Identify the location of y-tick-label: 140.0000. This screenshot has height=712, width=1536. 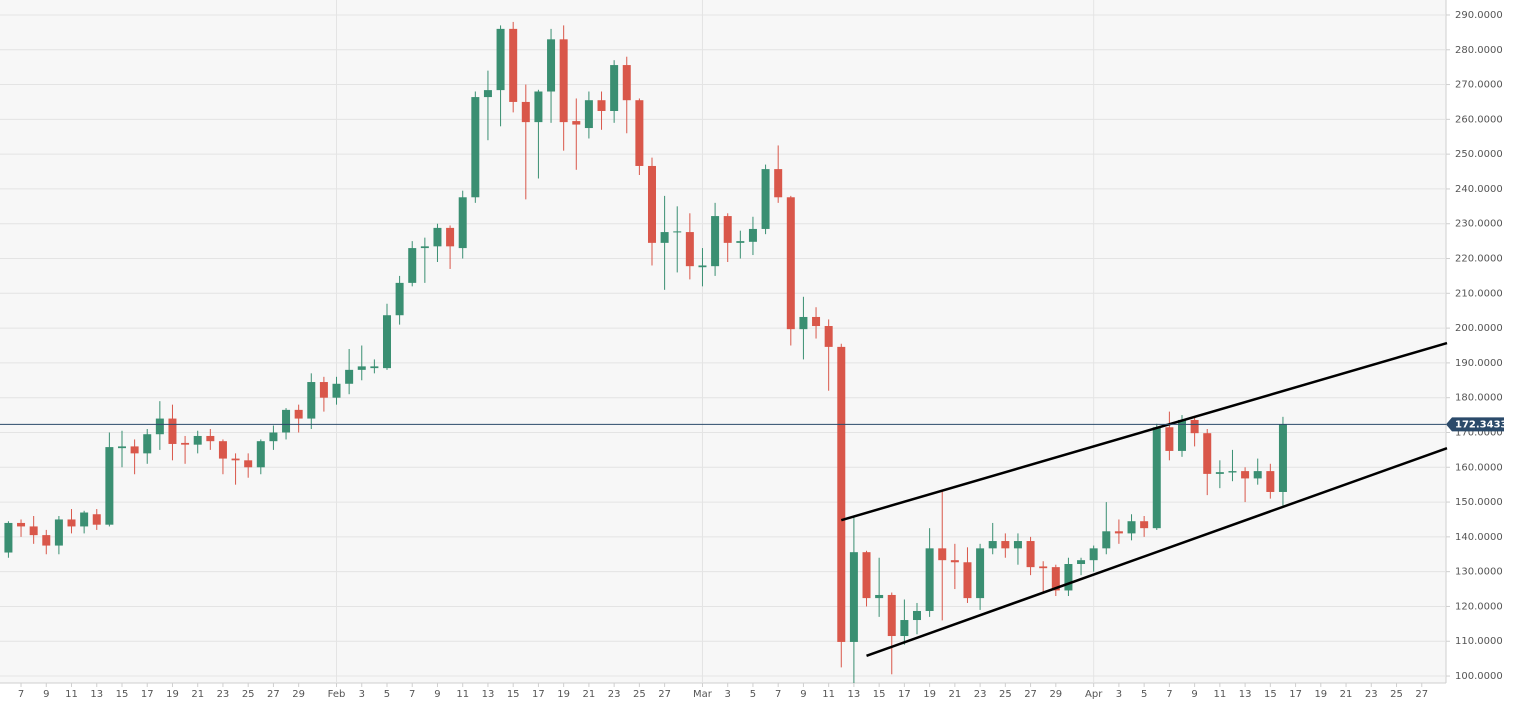
(1479, 537).